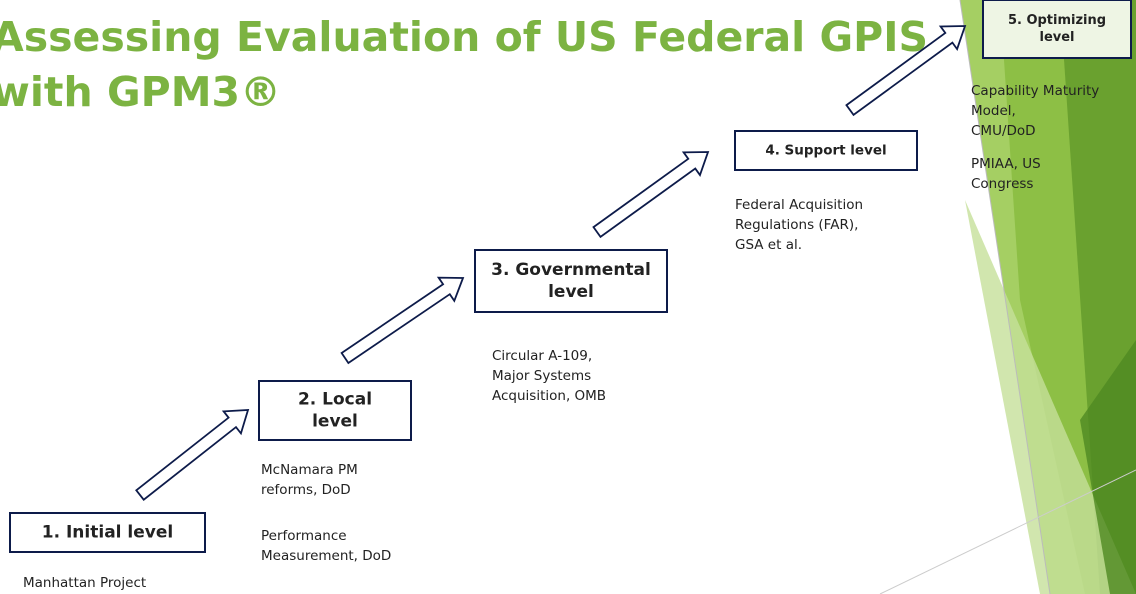  I want to click on level-label: 1. Initial level, so click(107, 533).